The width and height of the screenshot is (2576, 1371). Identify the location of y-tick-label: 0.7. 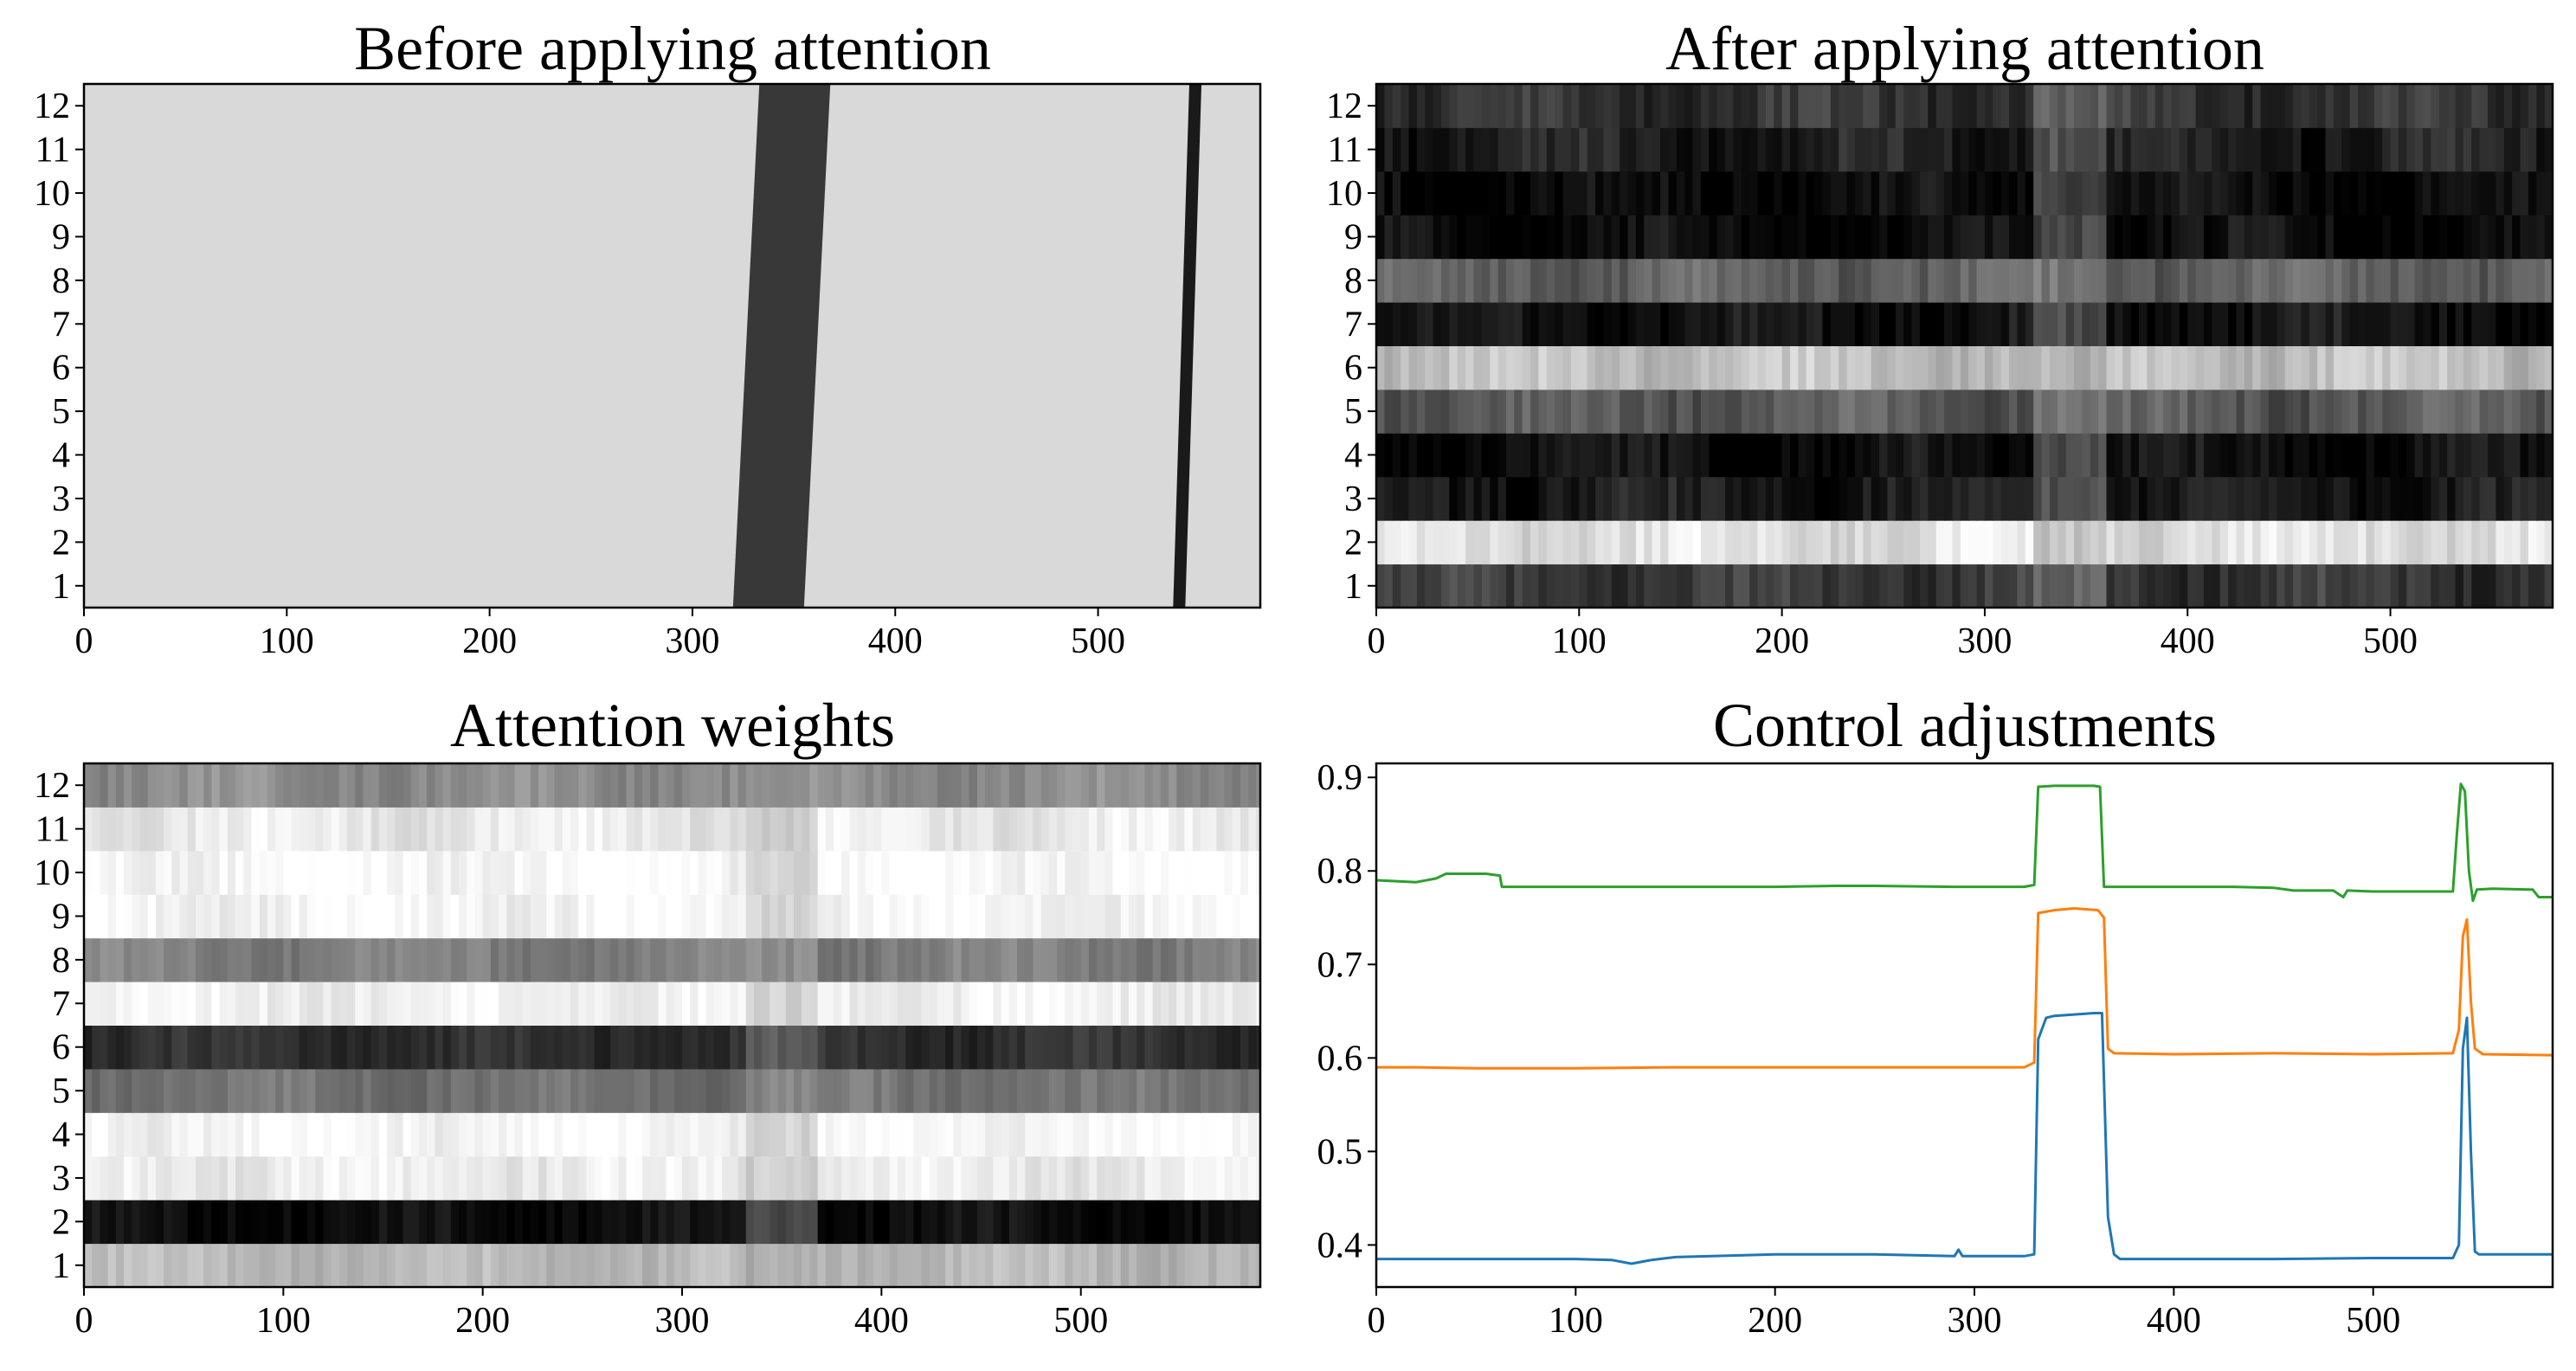
(1340, 965).